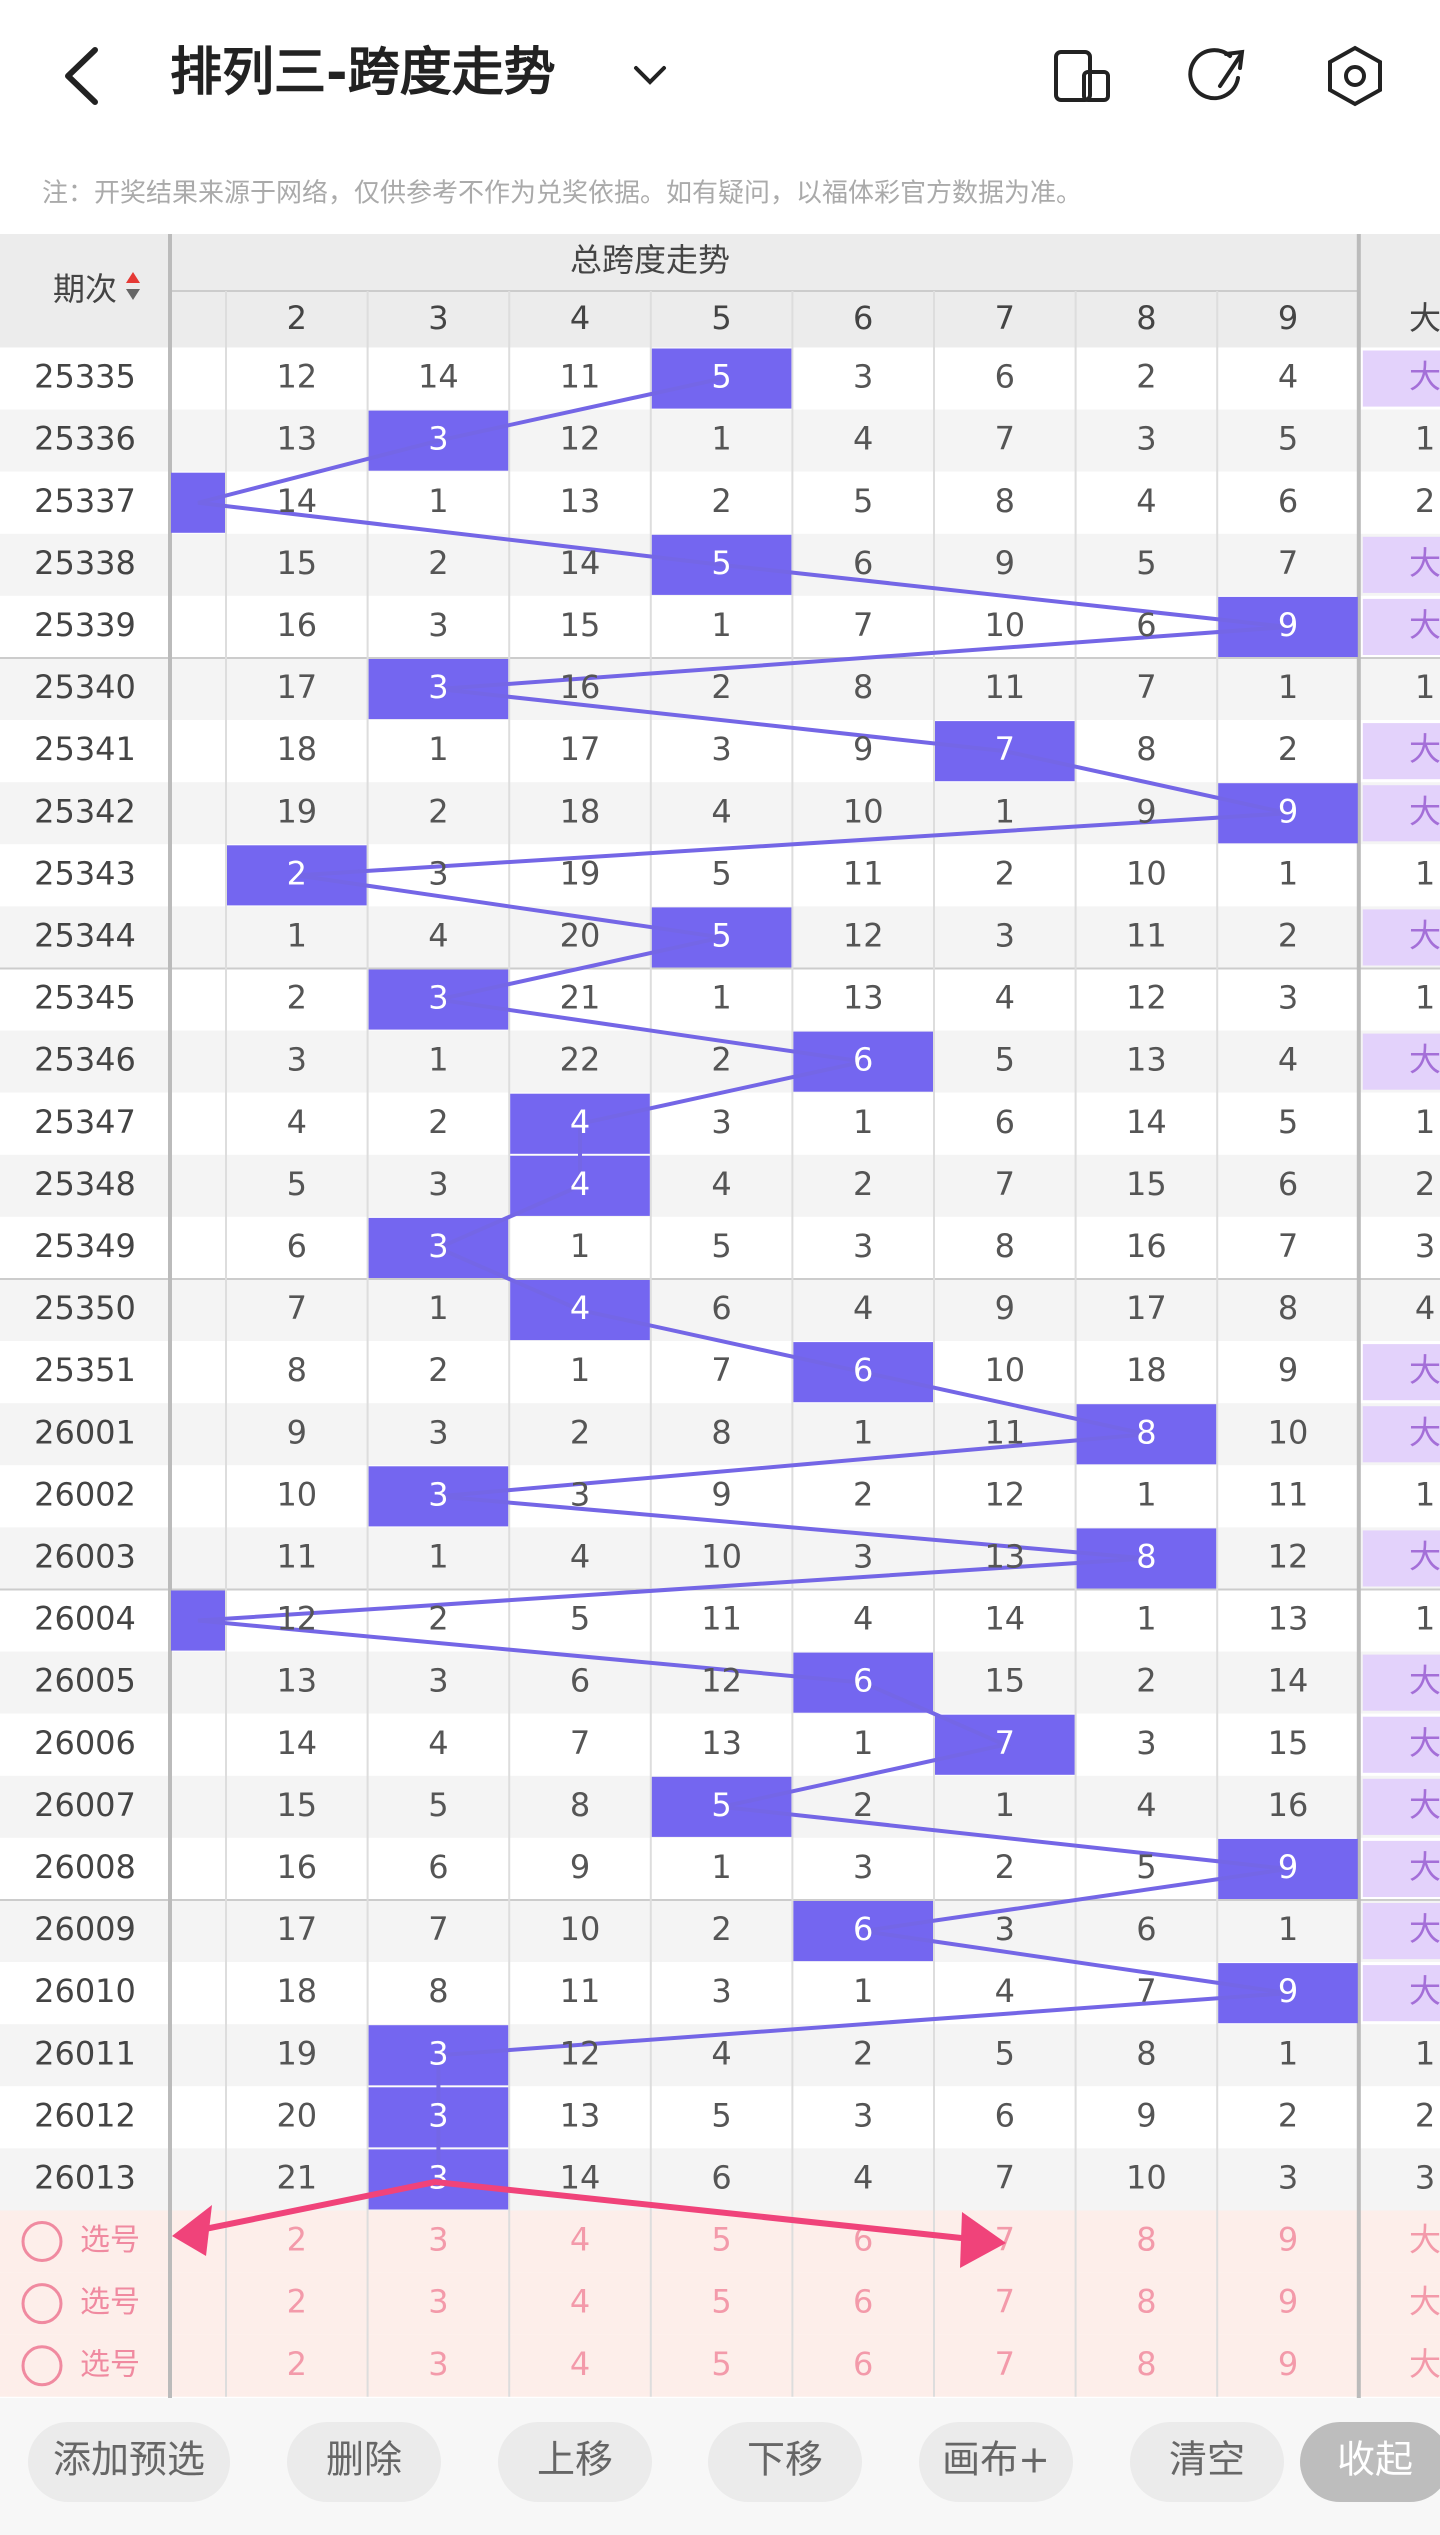  What do you see at coordinates (580, 873) in the screenshot?
I see `cell-value: 19` at bounding box center [580, 873].